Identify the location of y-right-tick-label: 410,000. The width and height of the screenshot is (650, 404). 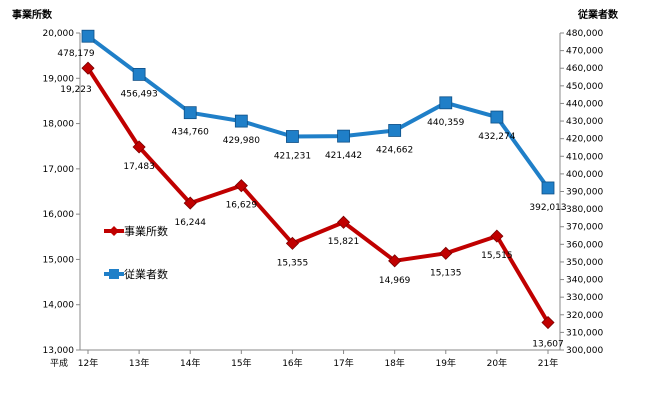
(584, 157).